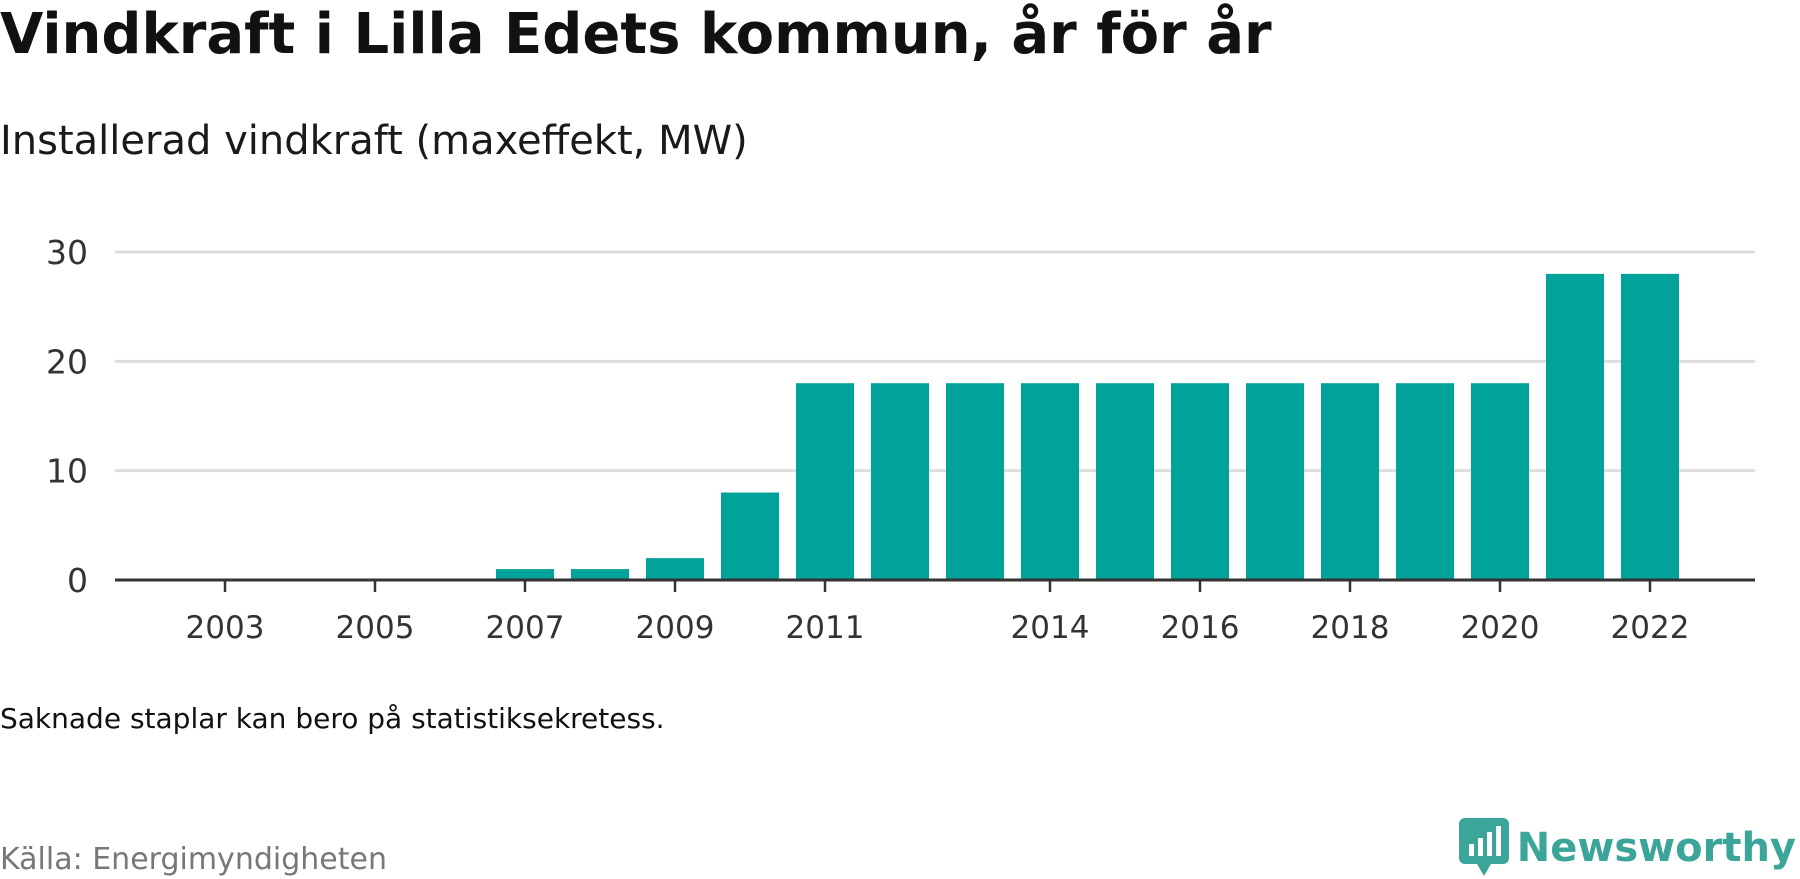  What do you see at coordinates (825, 481) in the screenshot?
I see `bar-2011` at bounding box center [825, 481].